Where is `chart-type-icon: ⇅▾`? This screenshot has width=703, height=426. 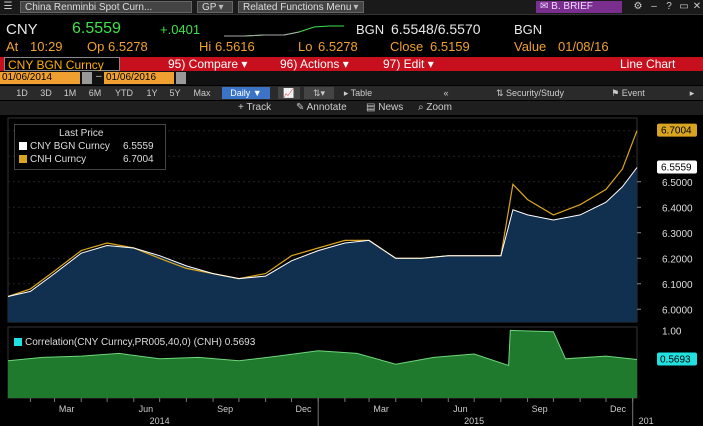 chart-type-icon: ⇅▾ is located at coordinates (319, 93).